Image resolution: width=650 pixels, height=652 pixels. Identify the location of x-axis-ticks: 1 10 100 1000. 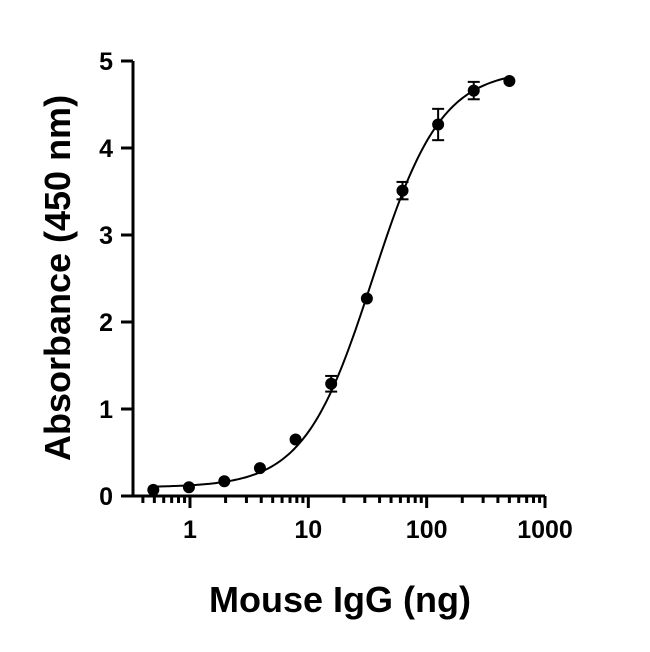
(357, 520).